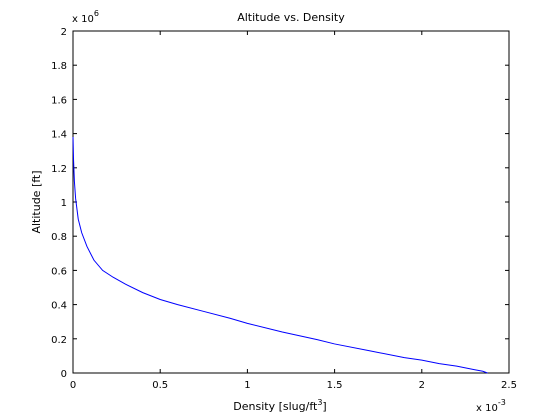  Describe the element at coordinates (59, 271) in the screenshot. I see `y-tick-label: 0.6` at that location.